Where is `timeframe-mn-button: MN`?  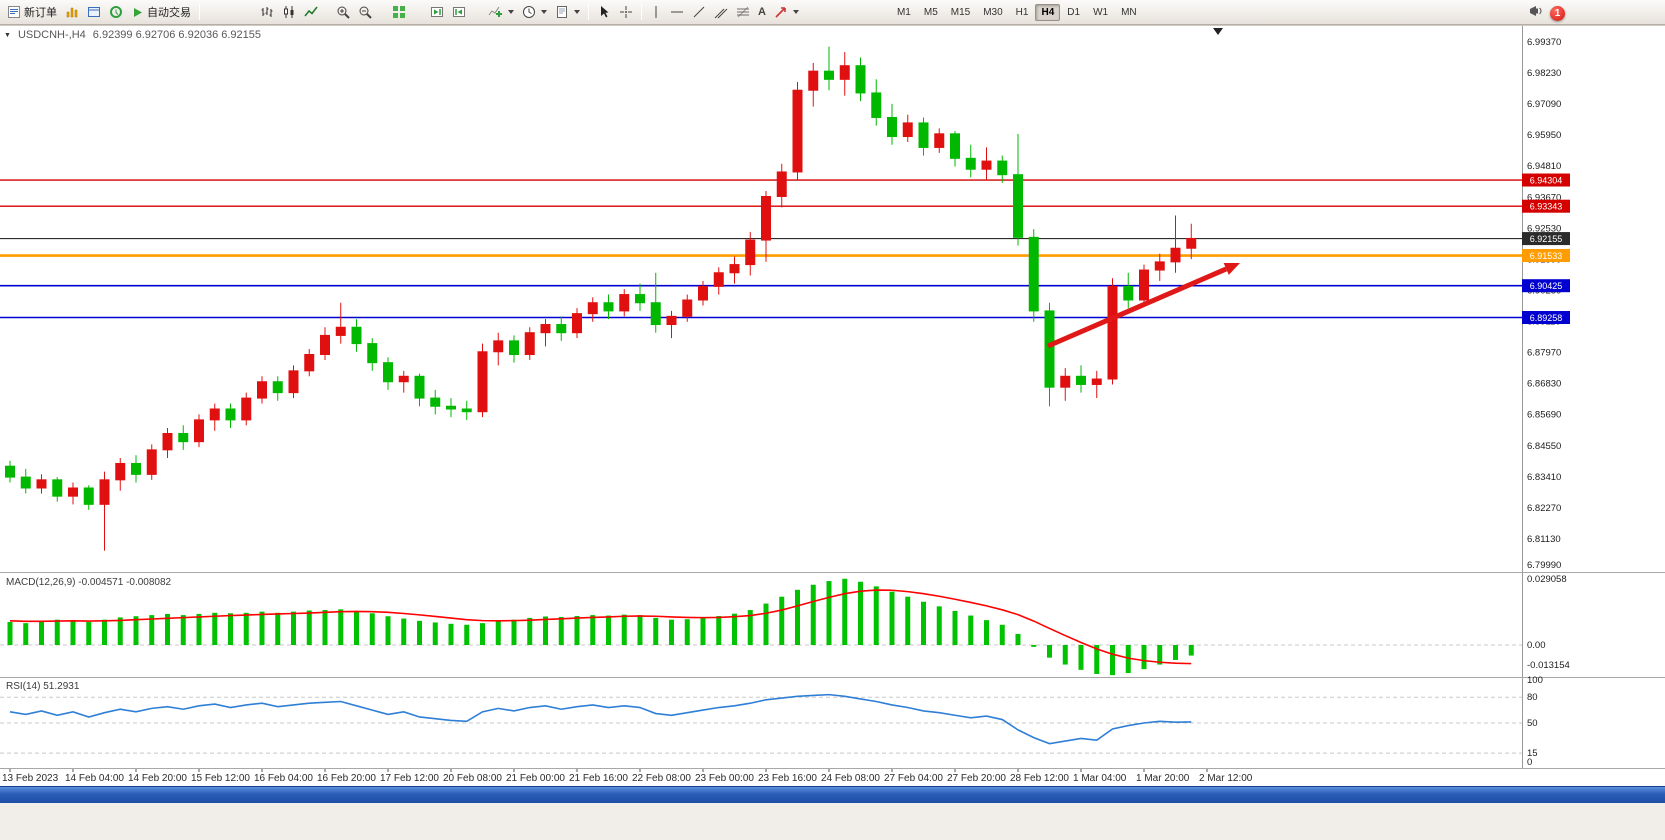 timeframe-mn-button: MN is located at coordinates (1129, 12).